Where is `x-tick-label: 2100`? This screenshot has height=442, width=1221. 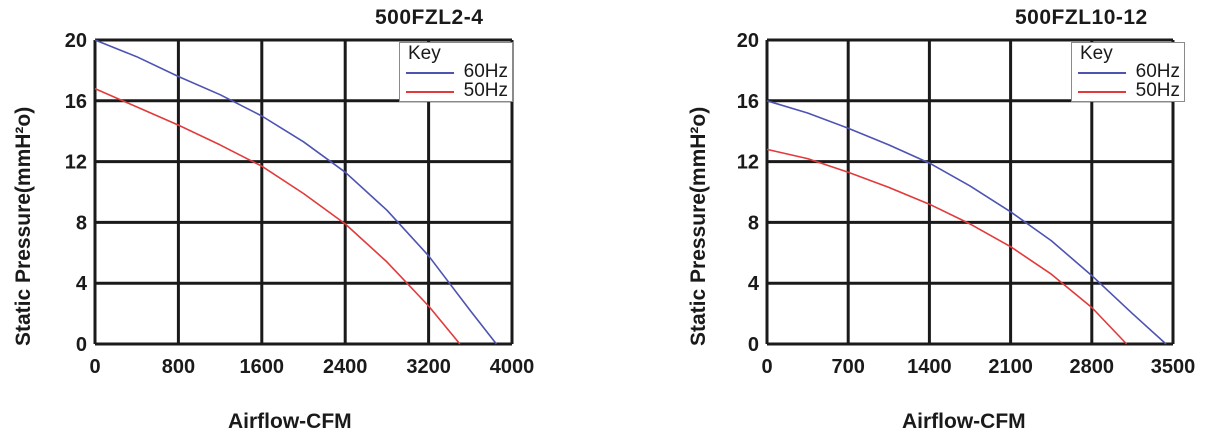 x-tick-label: 2100 is located at coordinates (1010, 367).